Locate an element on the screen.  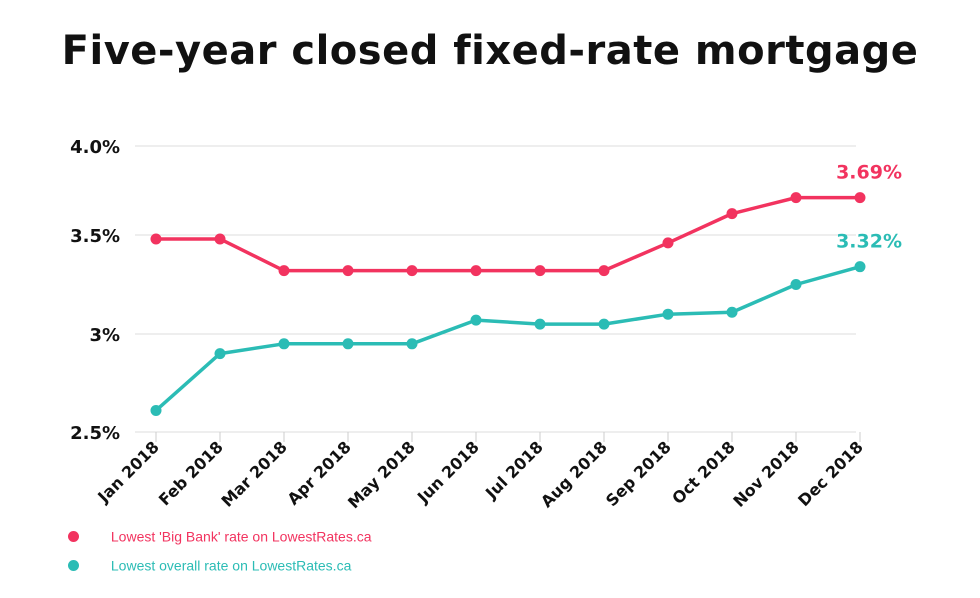
legend-item-overall: Lowest overall rate on LowestRates.ca is located at coordinates (209, 564).